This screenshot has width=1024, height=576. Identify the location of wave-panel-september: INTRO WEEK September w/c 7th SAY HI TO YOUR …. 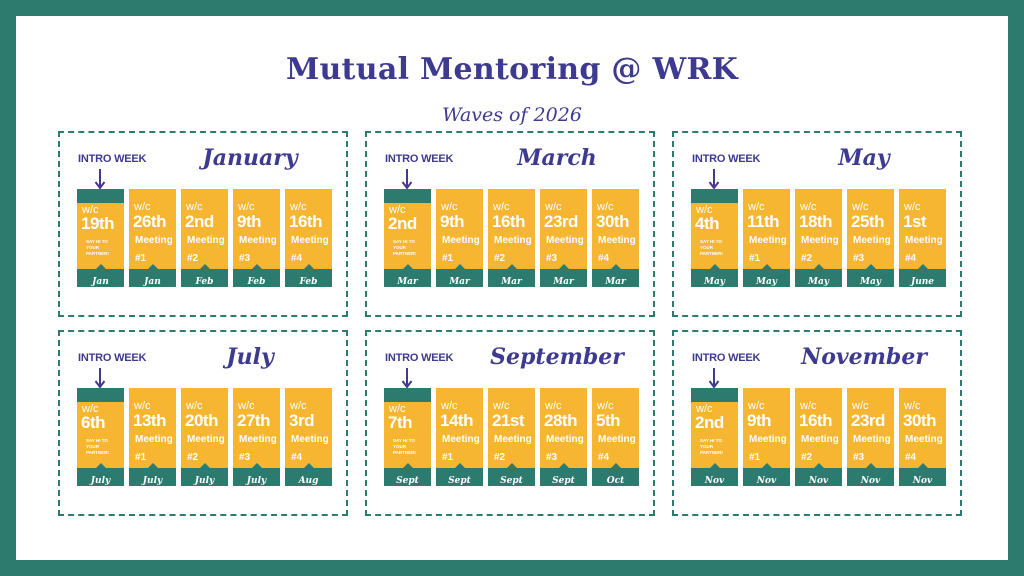
(510, 423).